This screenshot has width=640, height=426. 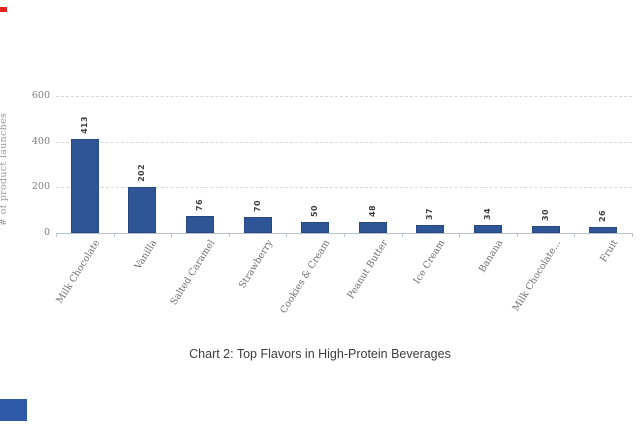 What do you see at coordinates (193, 273) in the screenshot?
I see `x-category-label: Salted Caramel` at bounding box center [193, 273].